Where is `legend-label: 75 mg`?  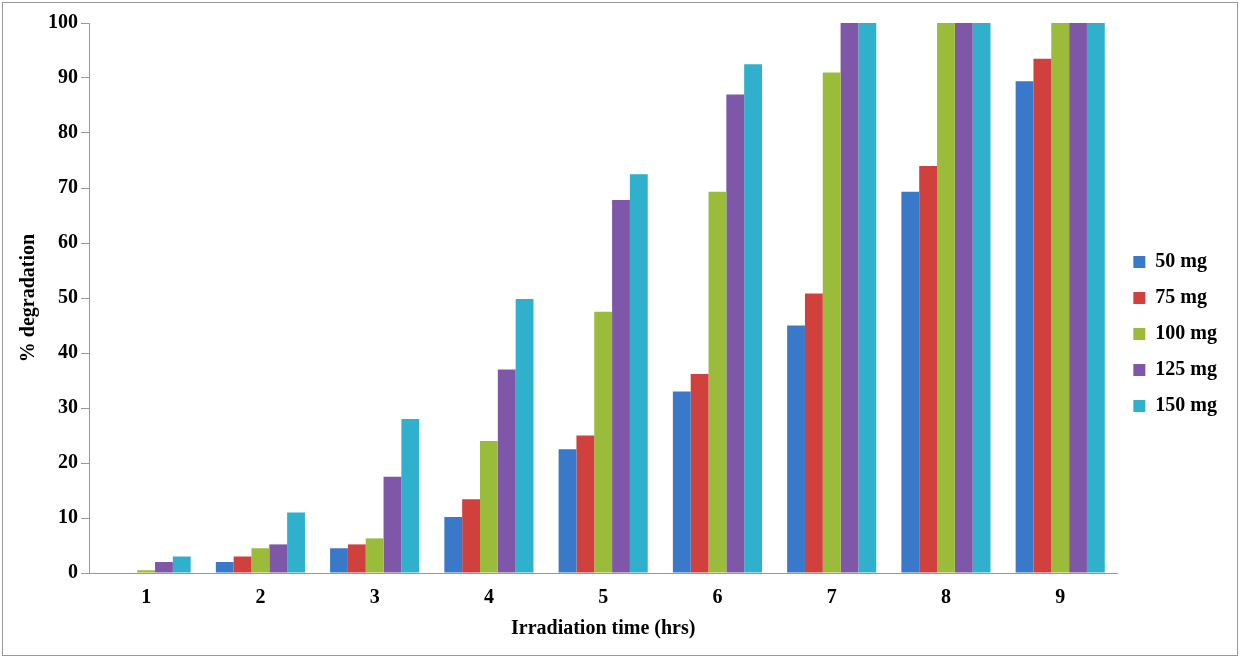
legend-label: 75 mg is located at coordinates (1181, 297).